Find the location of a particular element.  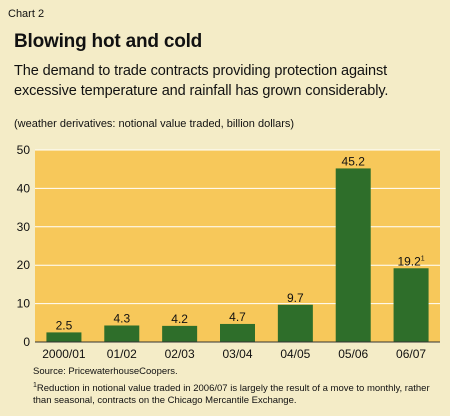

data-label: 45.2 is located at coordinates (354, 161).